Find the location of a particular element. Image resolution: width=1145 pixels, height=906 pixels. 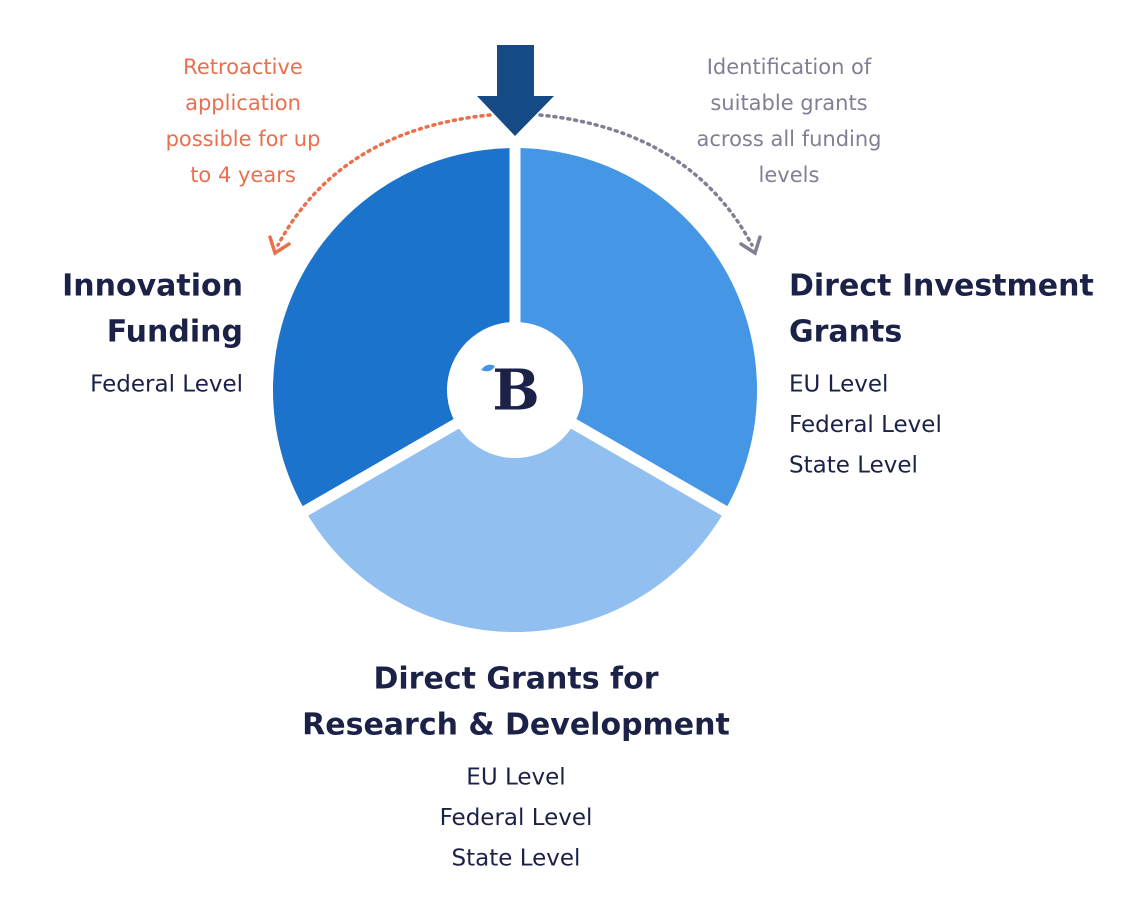

logo-letter: B is located at coordinates (515, 391).